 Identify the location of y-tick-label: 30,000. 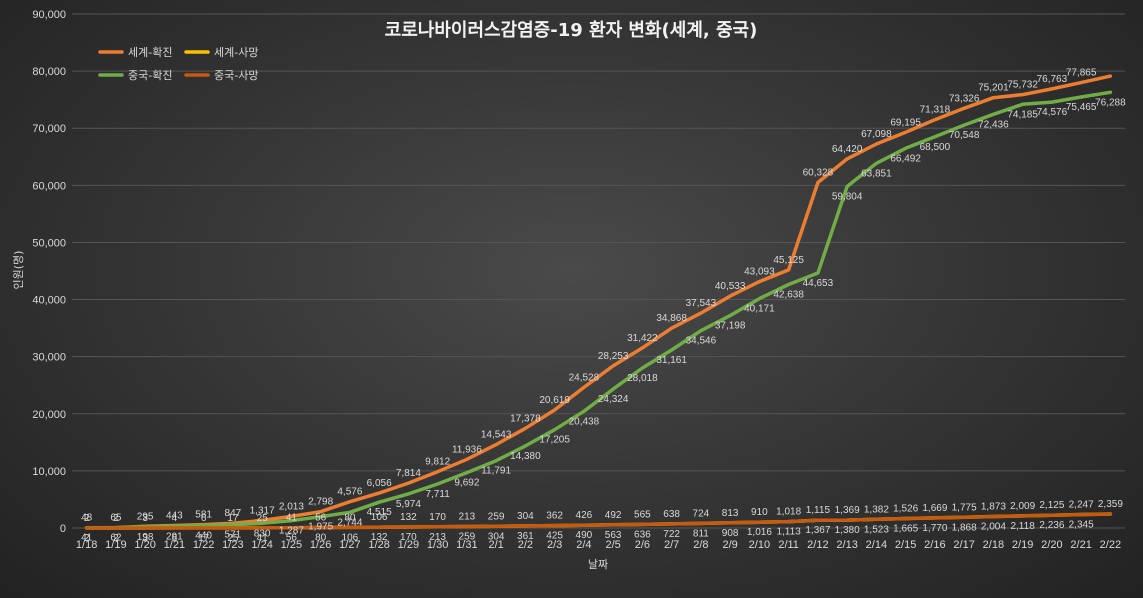
(49, 358).